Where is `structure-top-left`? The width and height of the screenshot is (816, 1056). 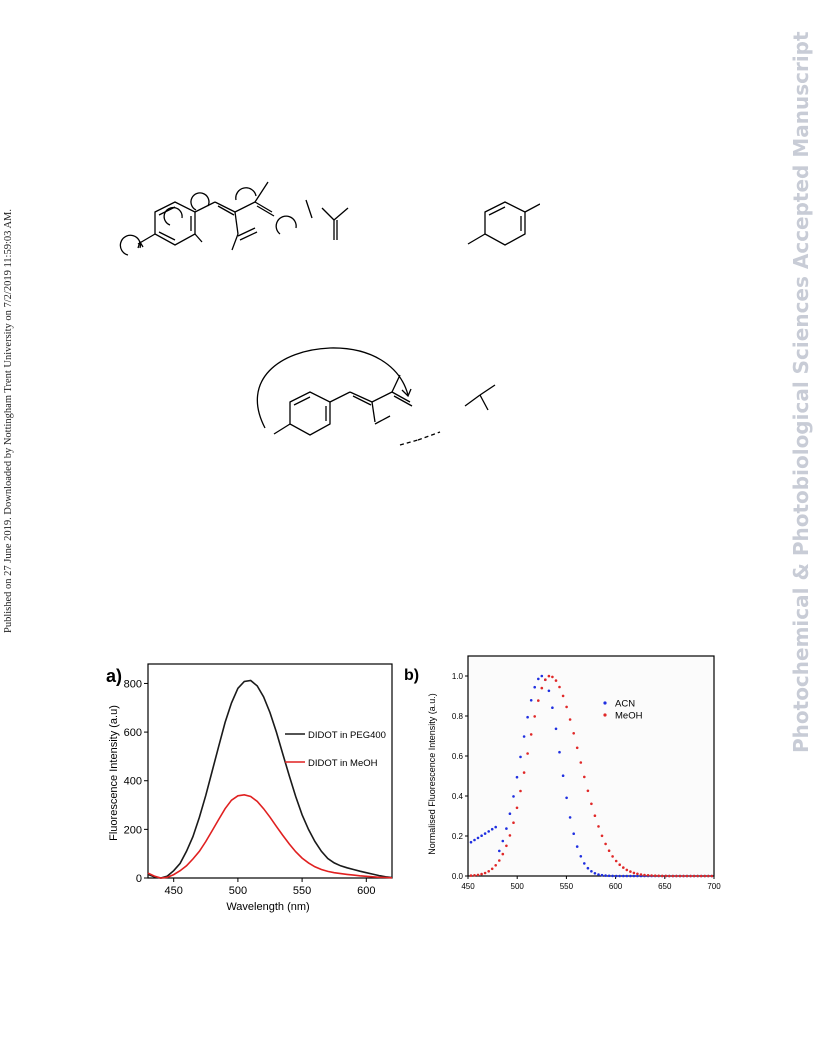 structure-top-left is located at coordinates (234, 218).